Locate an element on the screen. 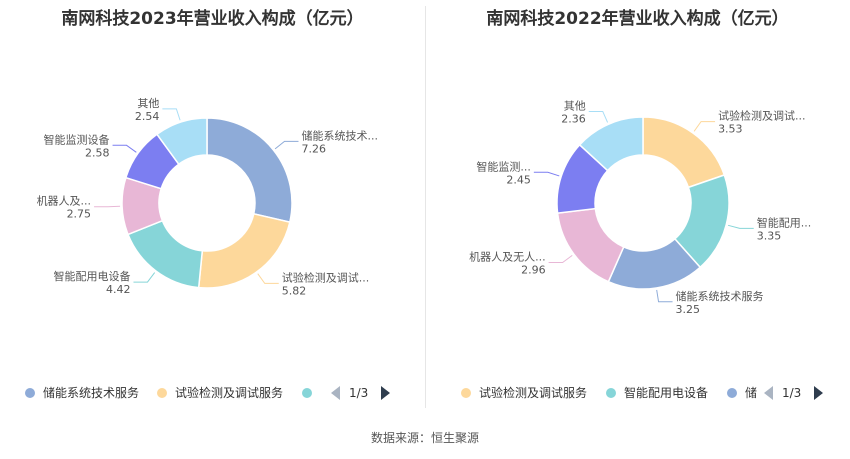  legend: 储能系统技术服务 试验检测及调试服务 1/3 is located at coordinates (212, 393).